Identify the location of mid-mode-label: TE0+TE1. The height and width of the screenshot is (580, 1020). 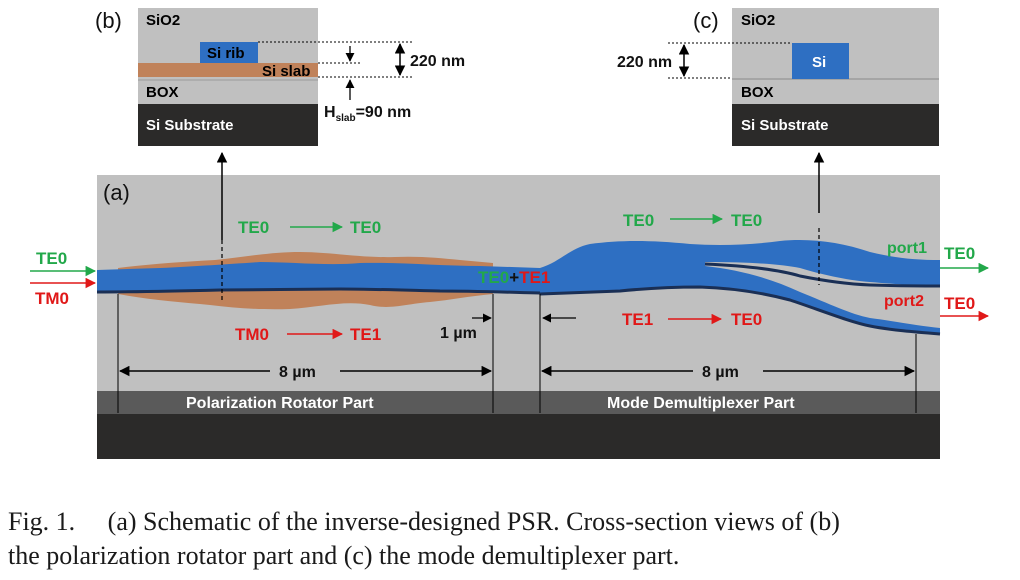
(514, 277).